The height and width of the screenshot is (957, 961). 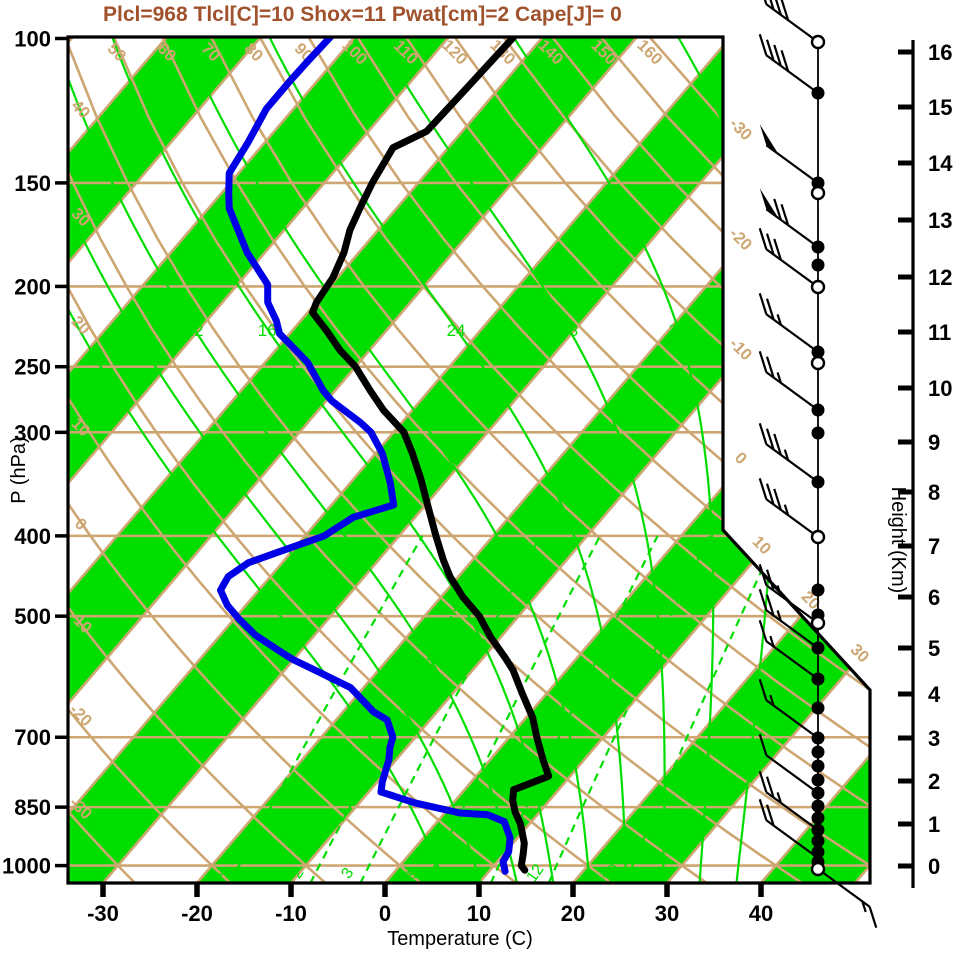 I want to click on height-axis-label: Height (Km), so click(x=898, y=540).